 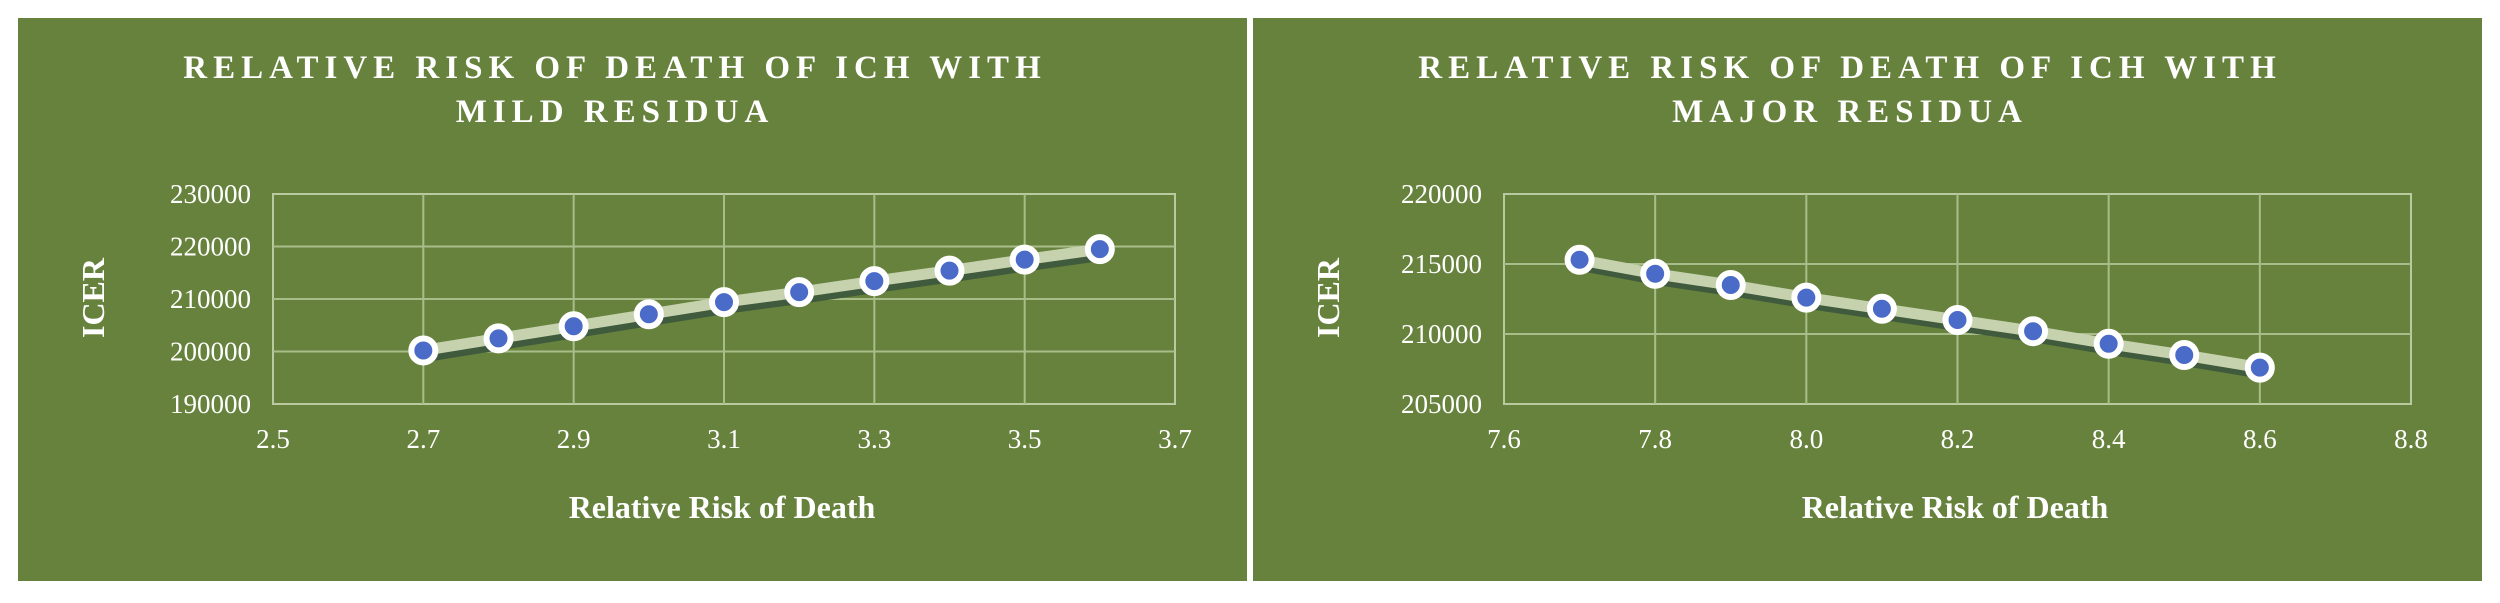 I want to click on x-tick-label: 8.4, so click(x=2109, y=439).